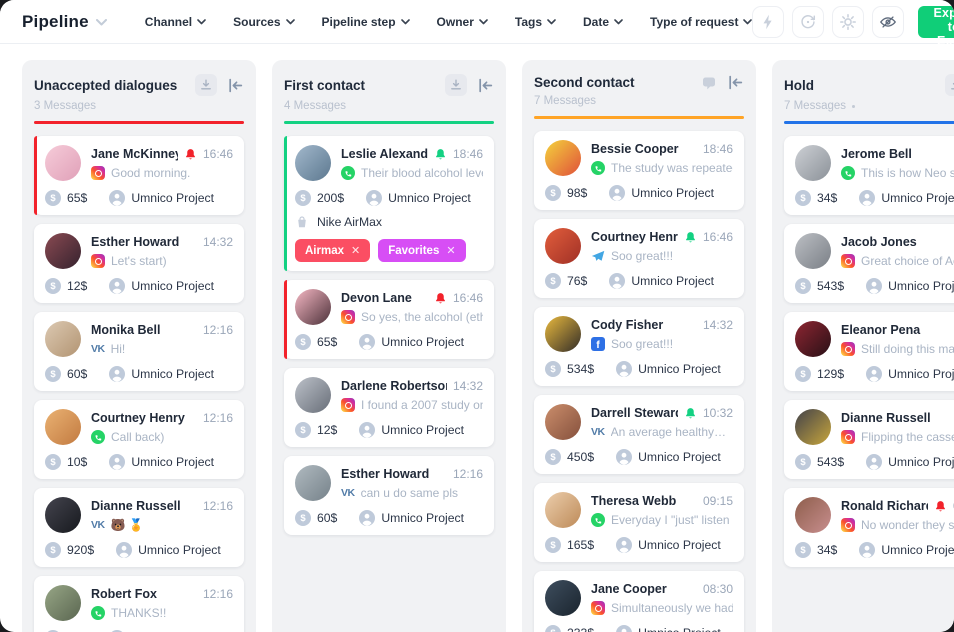 The width and height of the screenshot is (954, 632). Describe the element at coordinates (139, 613) in the screenshot. I see `message-preview: THANKS!!` at that location.